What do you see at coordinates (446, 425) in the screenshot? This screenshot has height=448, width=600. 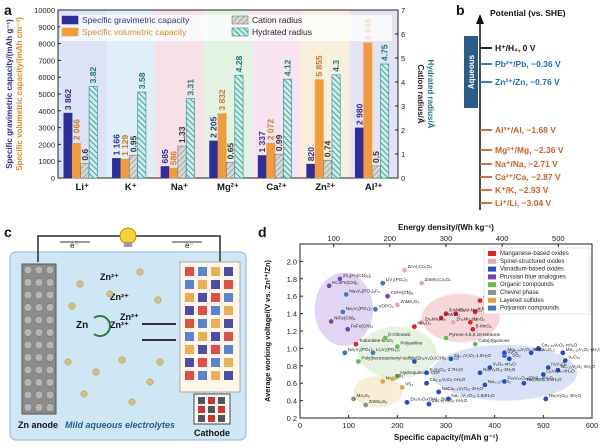 I see `x-tick-label: 300` at bounding box center [446, 425].